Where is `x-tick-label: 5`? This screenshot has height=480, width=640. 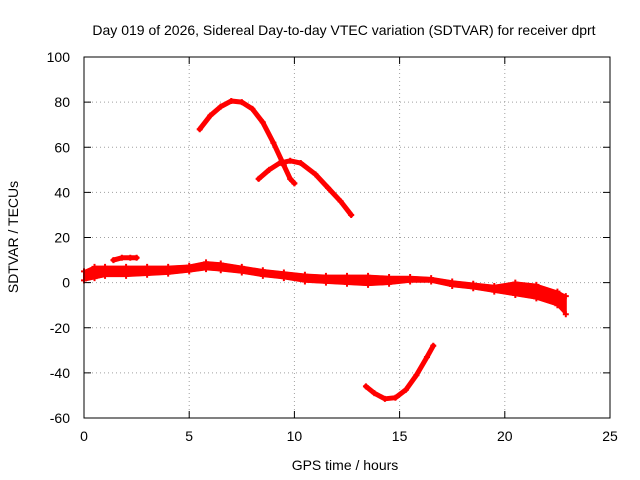
x-tick-label: 5 is located at coordinates (189, 436).